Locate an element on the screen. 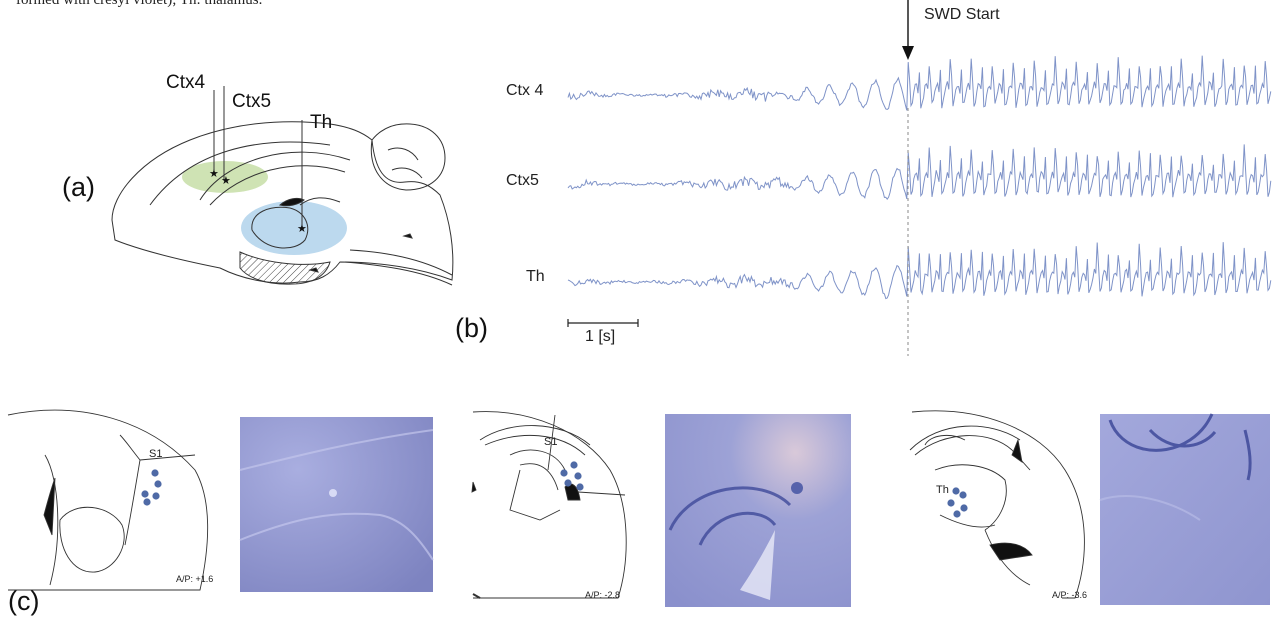 This screenshot has height=619, width=1275. panel-a-label: (a) is located at coordinates (78, 187).